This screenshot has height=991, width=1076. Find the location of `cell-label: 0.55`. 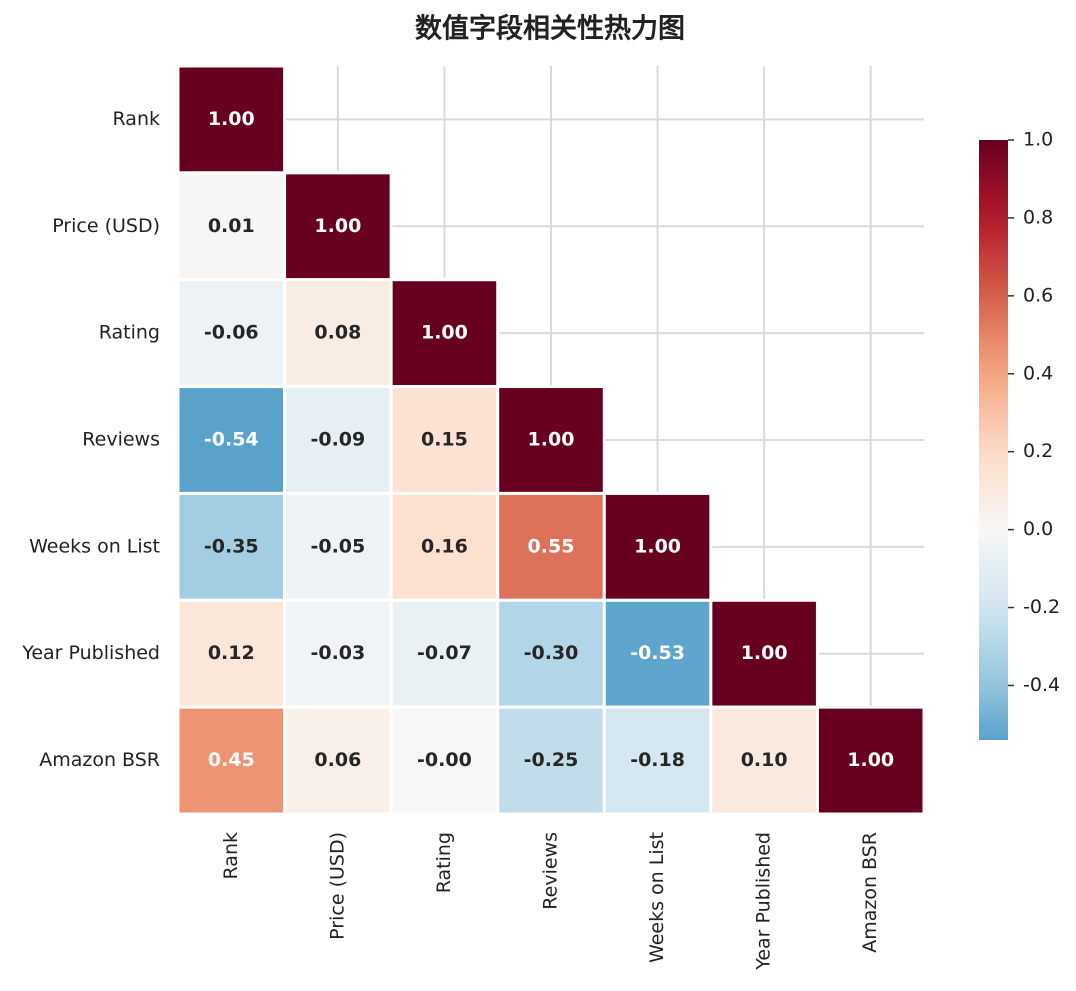

cell-label: 0.55 is located at coordinates (551, 546).